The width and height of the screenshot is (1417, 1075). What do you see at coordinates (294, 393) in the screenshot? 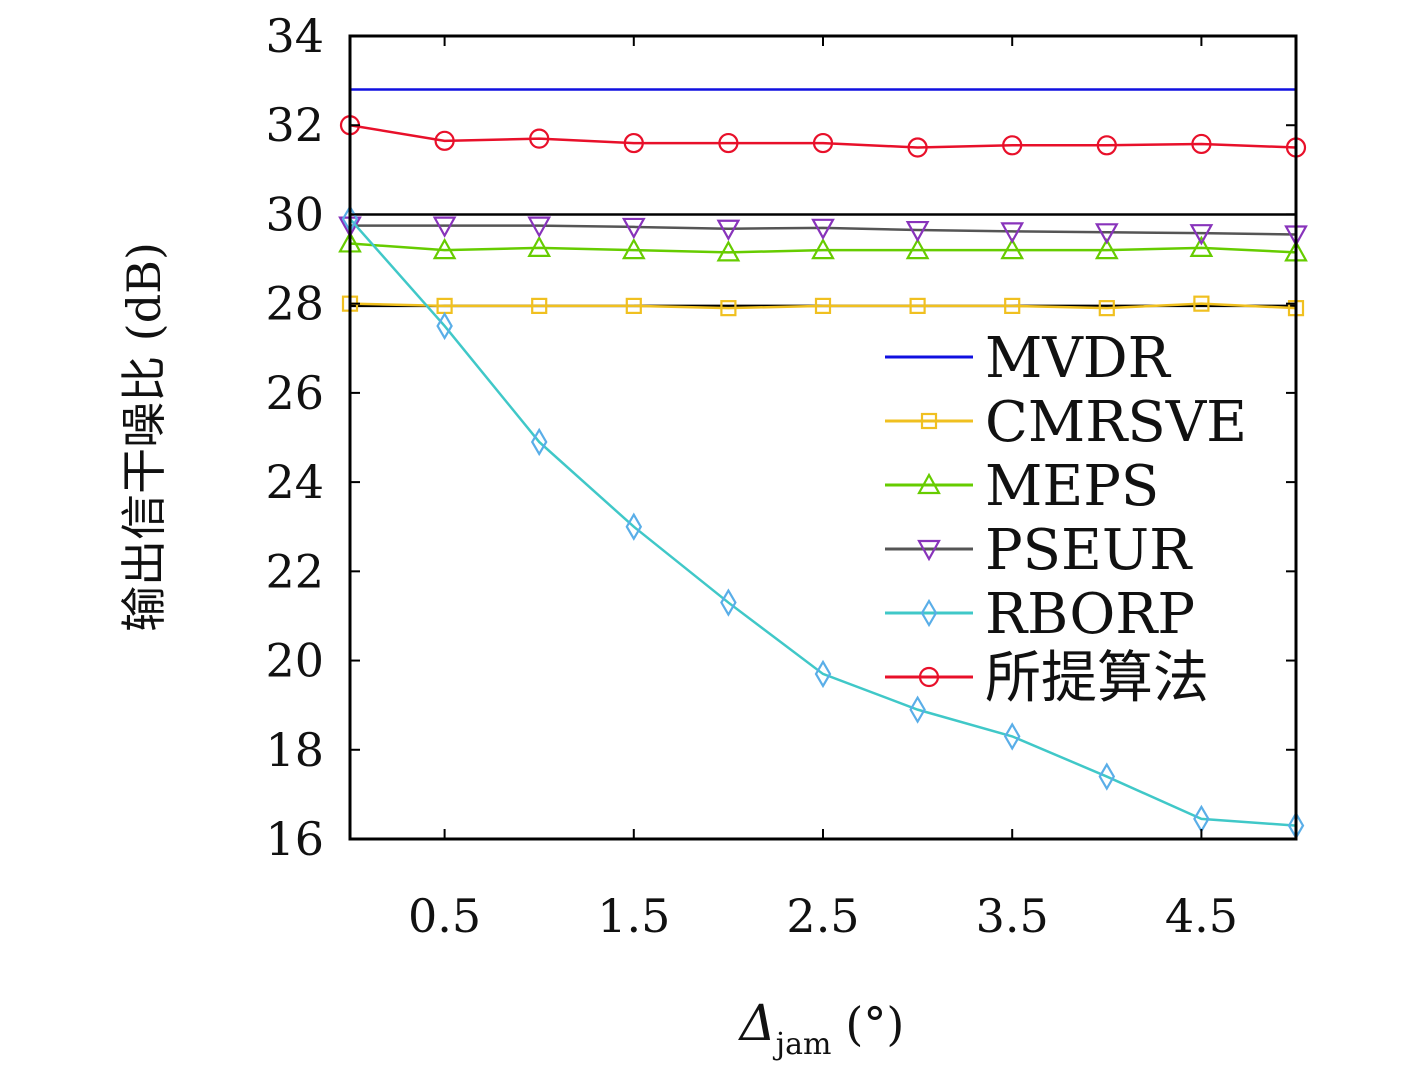
I see `y-tick-label: 26` at bounding box center [294, 393].